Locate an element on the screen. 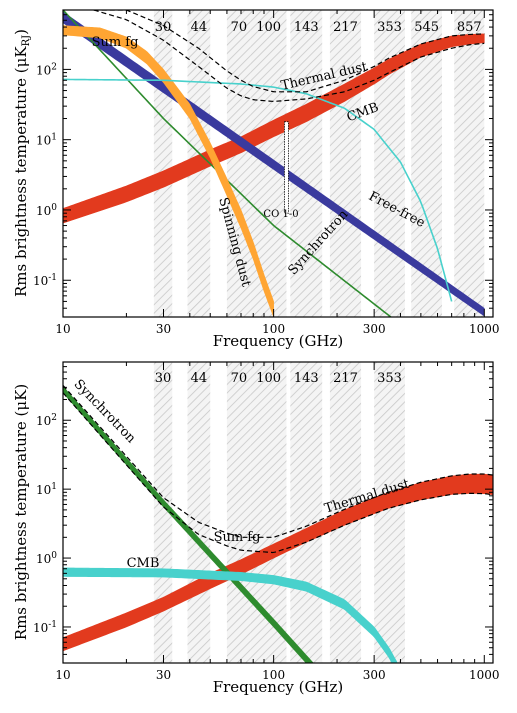 This screenshot has width=517, height=713. y-axis-label-top: Rms brightness temperature (μKRJ) is located at coordinates (22, 163).